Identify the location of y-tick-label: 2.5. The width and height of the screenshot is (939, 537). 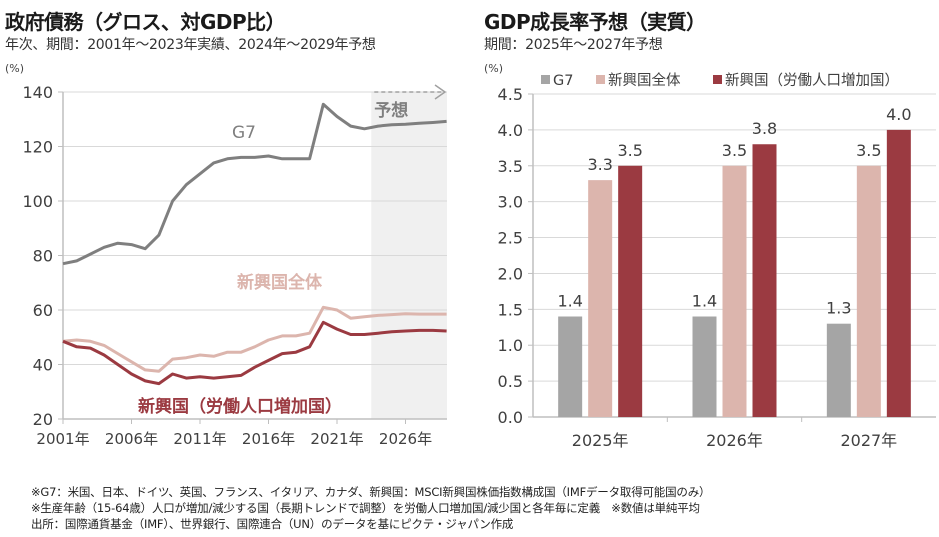
(510, 238).